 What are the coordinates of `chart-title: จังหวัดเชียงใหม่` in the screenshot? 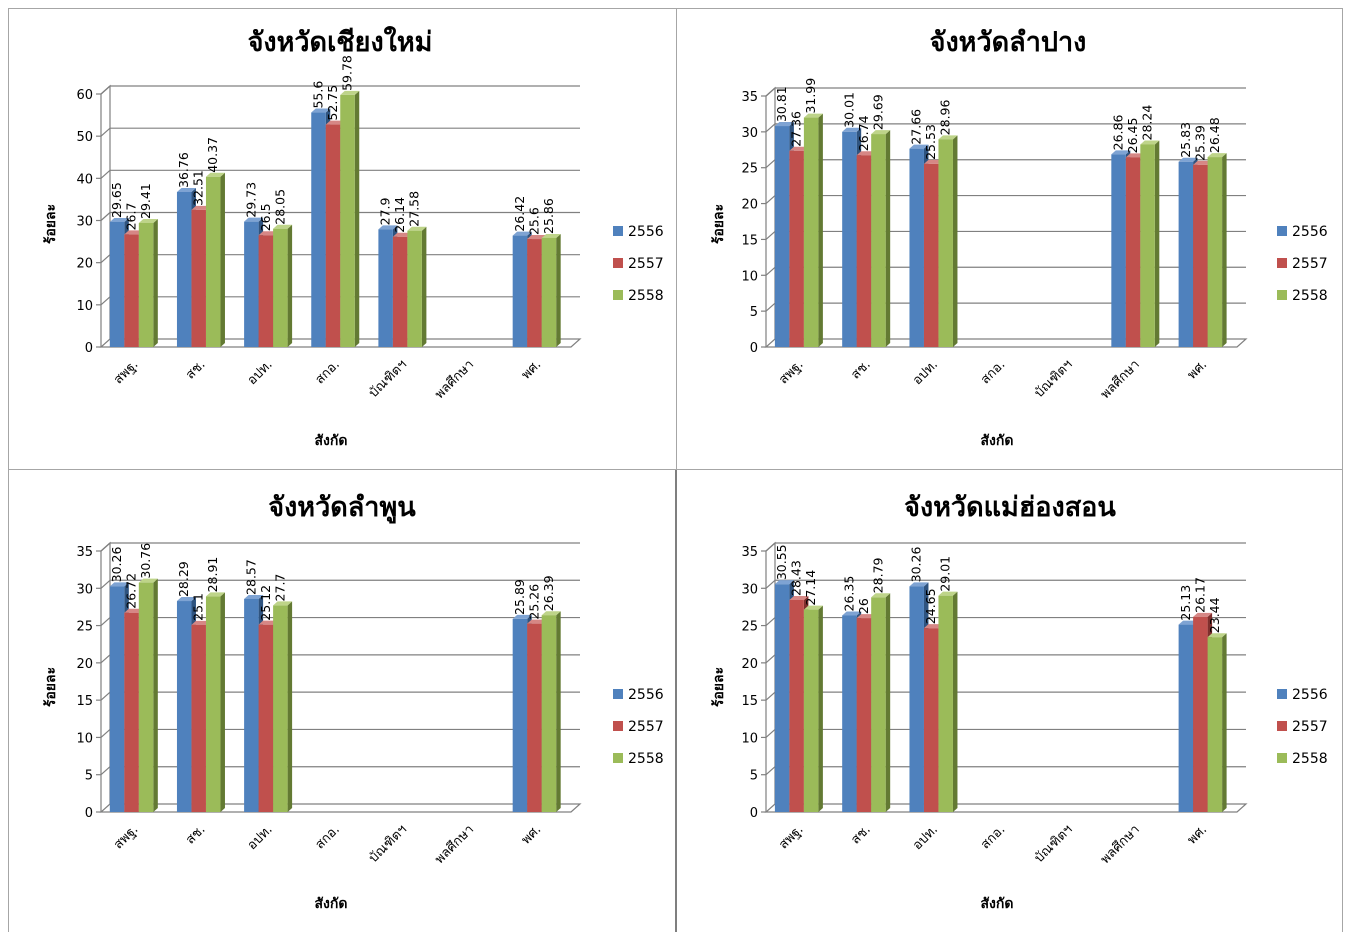 It's located at (340, 42).